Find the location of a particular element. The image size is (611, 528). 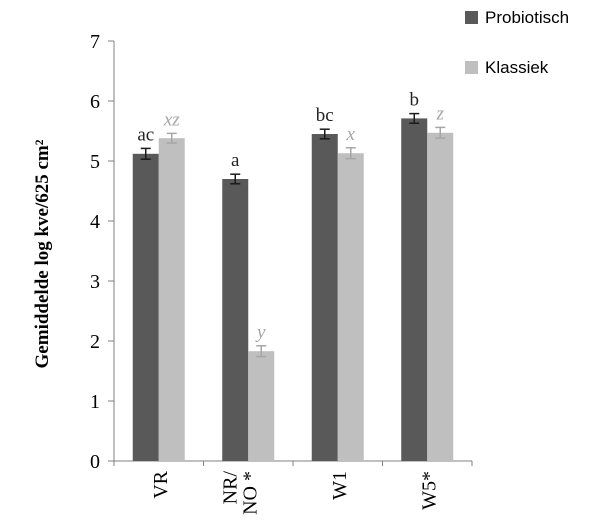

x-tick-label-line: VR is located at coordinates (161, 484).